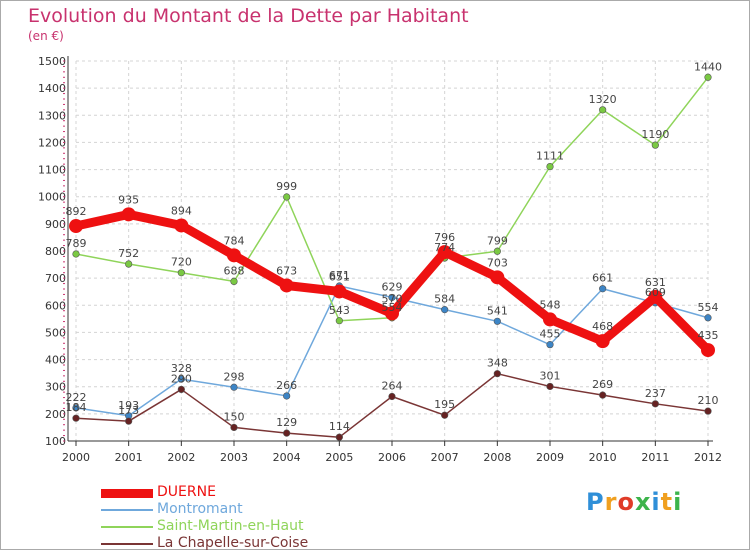 This screenshot has width=750, height=552. I want to click on data-label: 328, so click(181, 368).